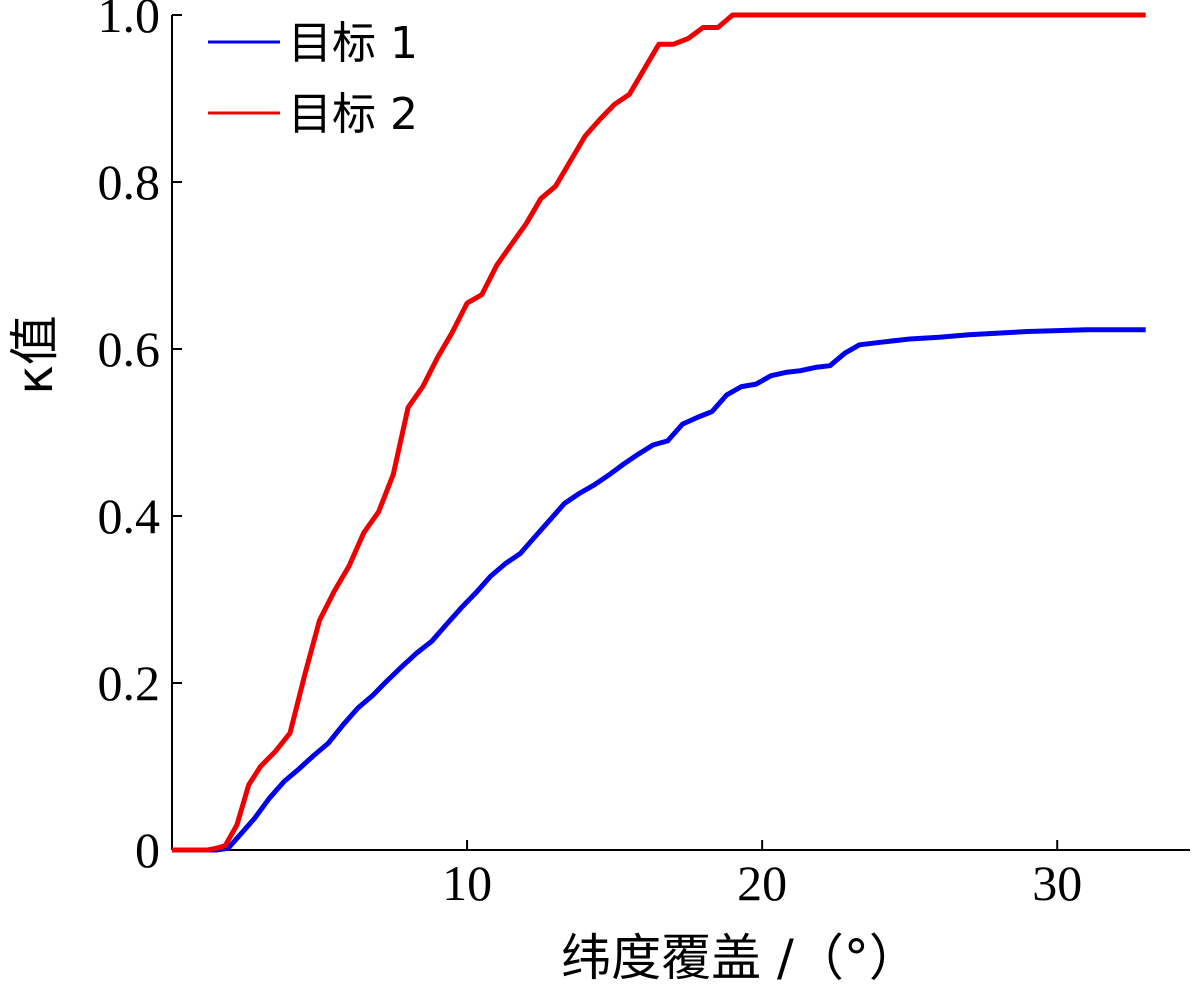 The image size is (1200, 985). I want to click on y-tick-label: 0, so click(147, 850).